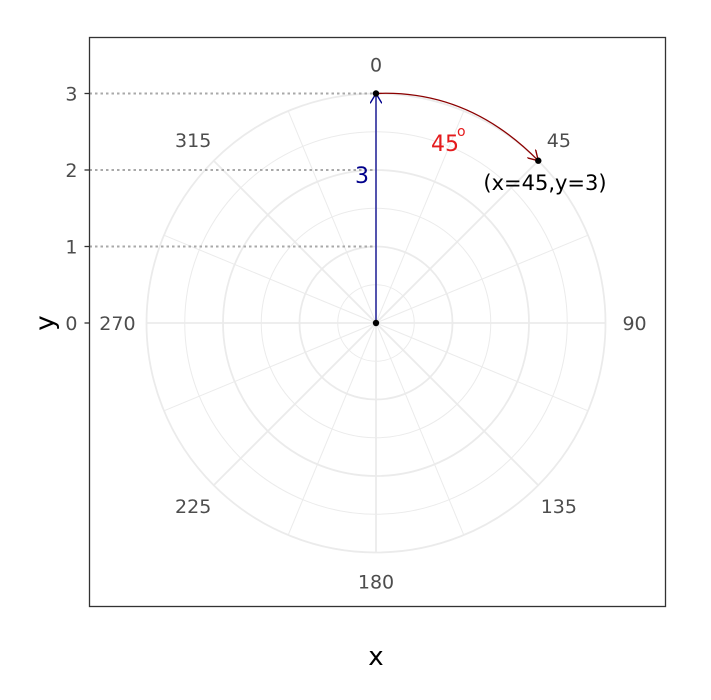 The height and width of the screenshot is (700, 711). What do you see at coordinates (77, 209) in the screenshot?
I see `y-axis: 0 1 2 3` at bounding box center [77, 209].